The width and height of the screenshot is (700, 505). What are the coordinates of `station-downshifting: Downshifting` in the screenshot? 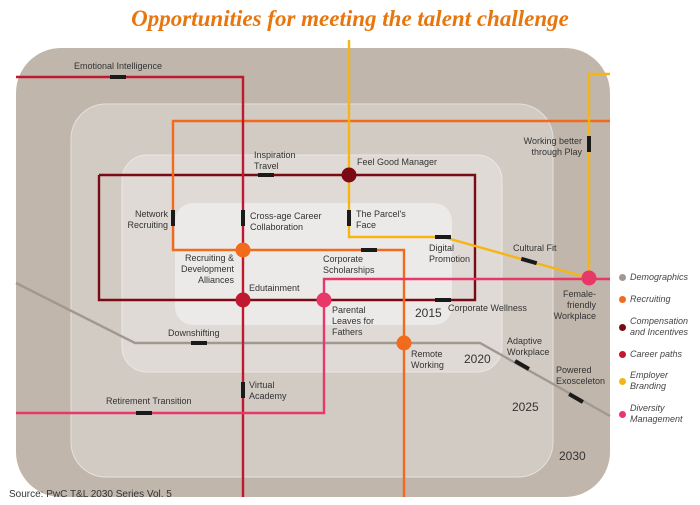 It's located at (194, 333).